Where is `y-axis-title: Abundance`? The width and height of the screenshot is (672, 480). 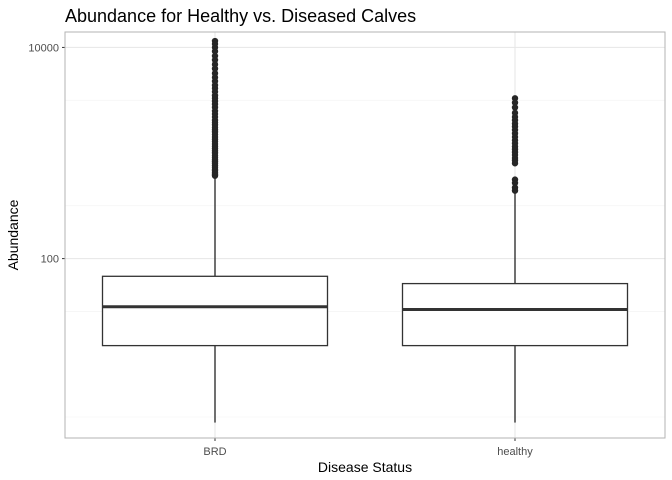
y-axis-title: Abundance is located at coordinates (13, 234).